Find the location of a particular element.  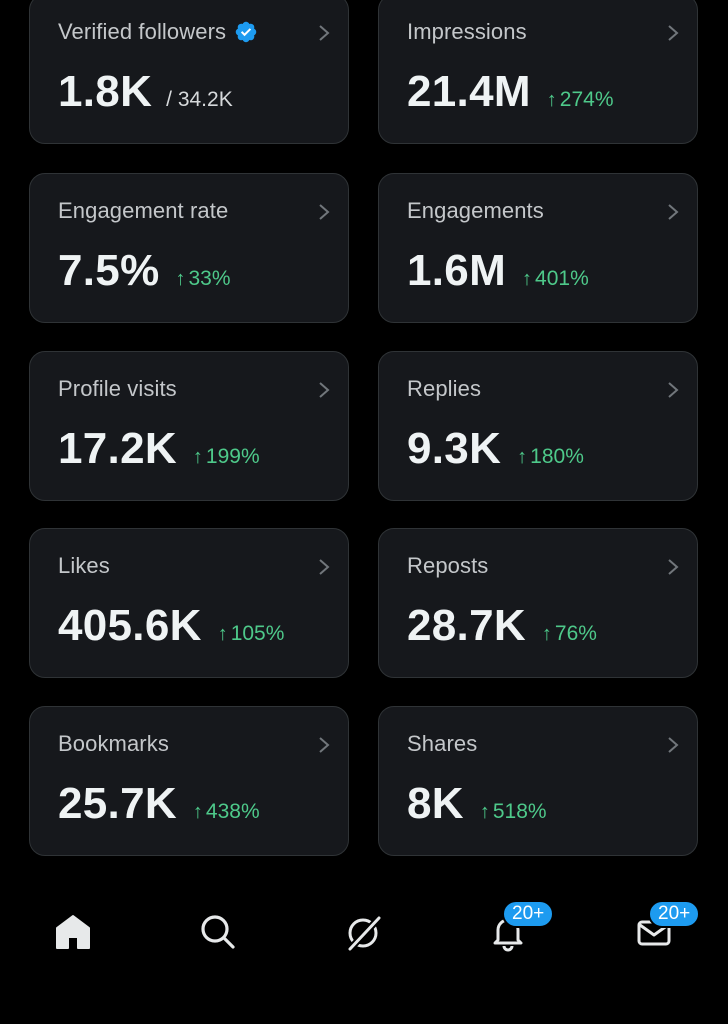

card-value: 9.3K is located at coordinates (454, 448).